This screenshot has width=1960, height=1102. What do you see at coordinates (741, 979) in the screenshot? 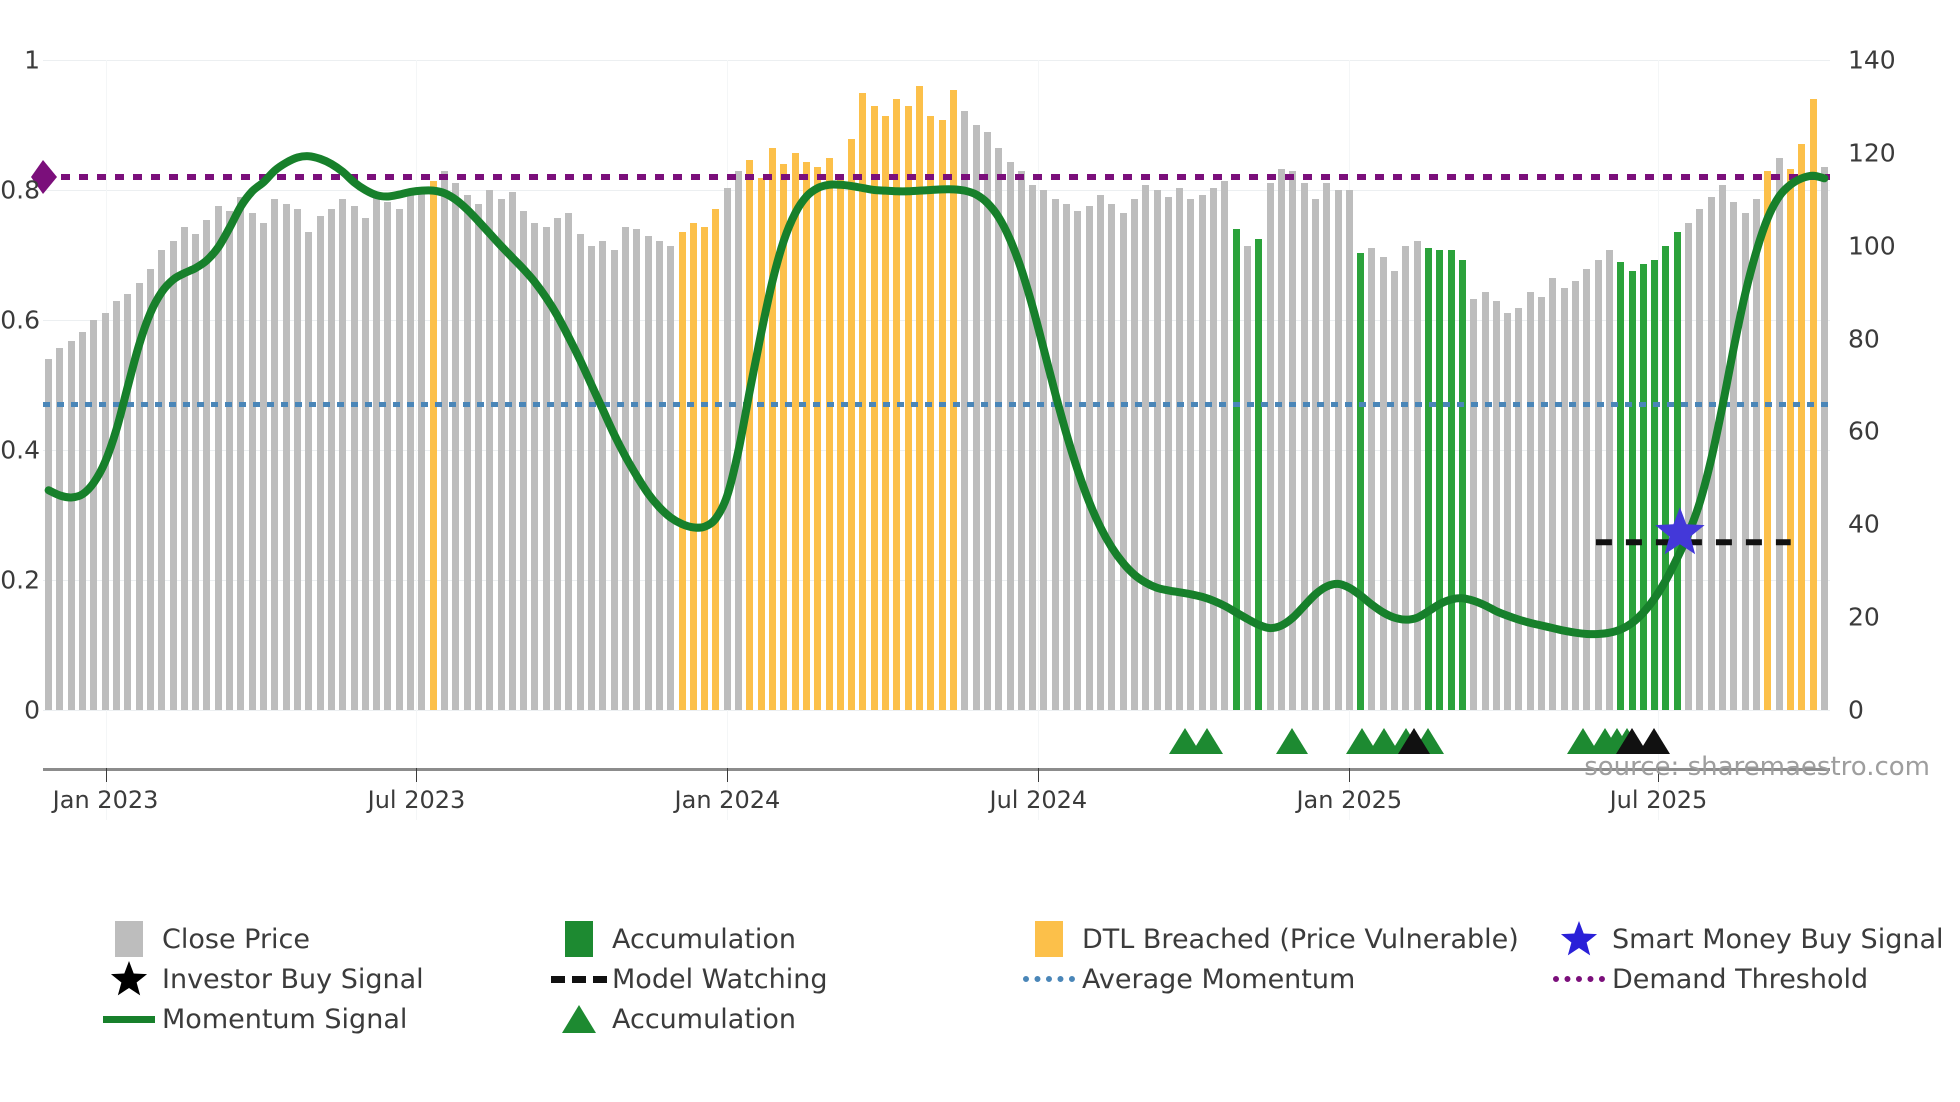
I see `legend-model-watching: Model Watching` at bounding box center [741, 979].